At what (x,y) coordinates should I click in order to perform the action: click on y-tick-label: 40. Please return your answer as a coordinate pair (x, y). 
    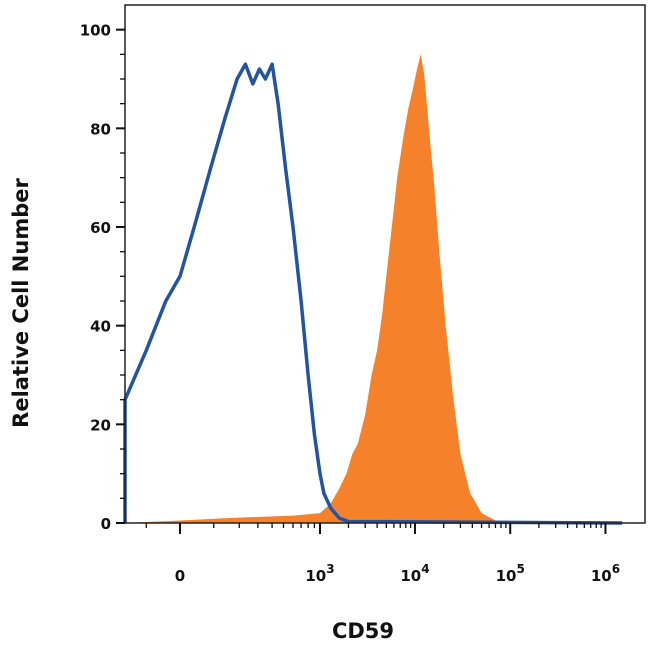
    Looking at the image, I should click on (100, 327).